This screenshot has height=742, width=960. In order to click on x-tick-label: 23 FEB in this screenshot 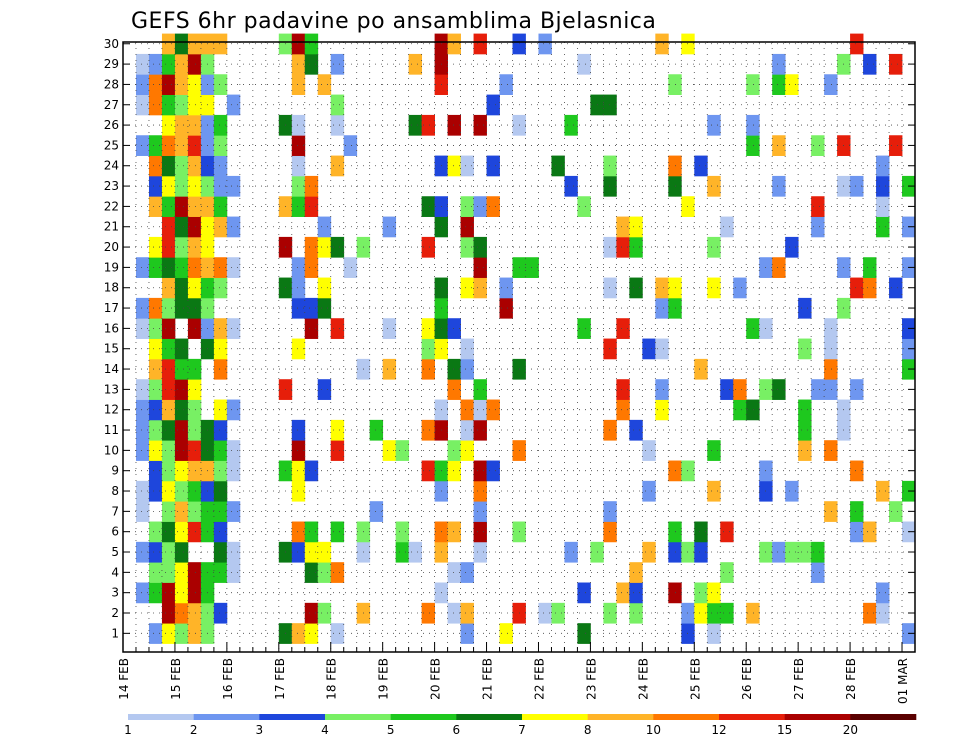, I will do `click(591, 679)`.